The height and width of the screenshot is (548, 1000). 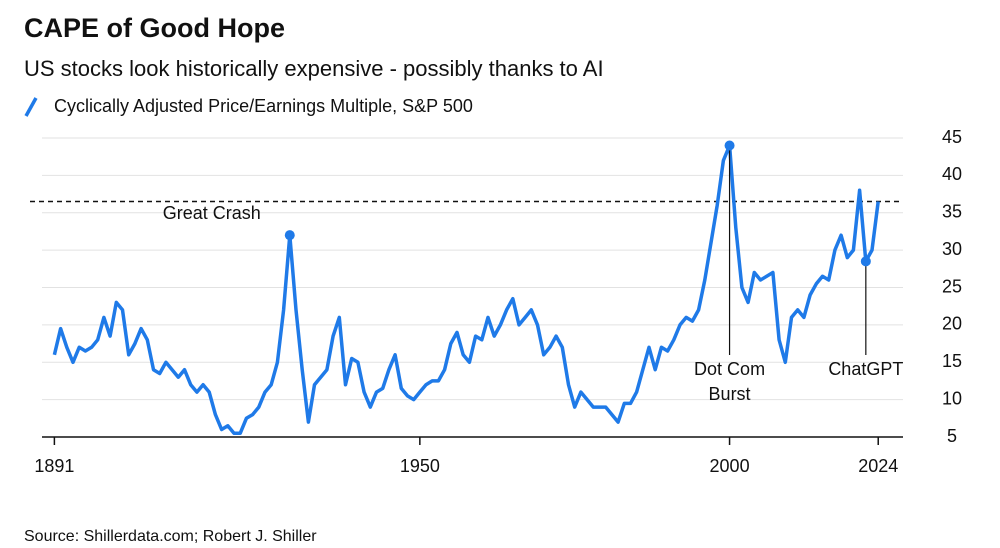 What do you see at coordinates (31, 107) in the screenshot?
I see `legend-swatch` at bounding box center [31, 107].